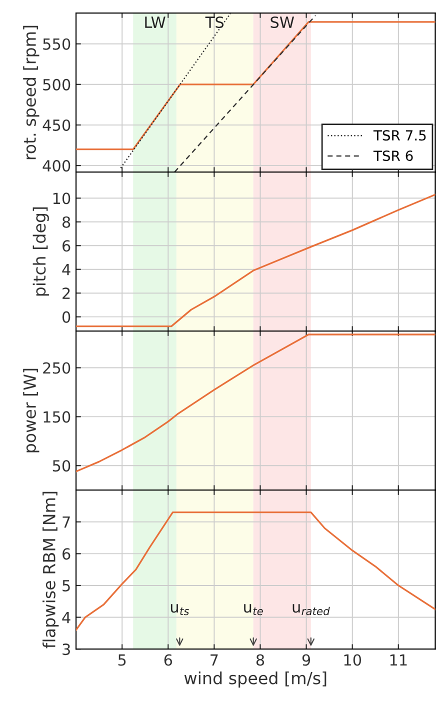 This screenshot has height=704, width=437. What do you see at coordinates (31, 410) in the screenshot?
I see `y-axis-title: power [W]` at bounding box center [31, 410].